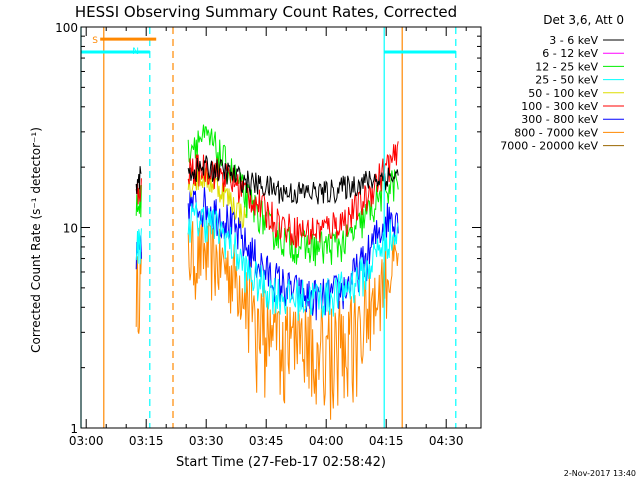  I want to click on x-tick-label: 03:30, so click(206, 441).